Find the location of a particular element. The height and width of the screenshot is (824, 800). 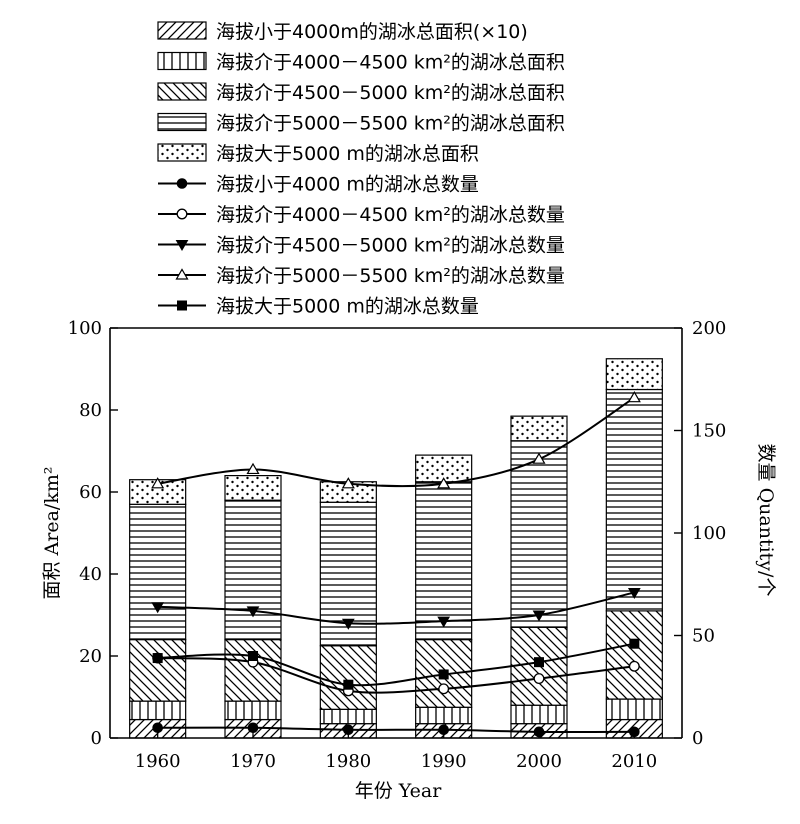

y-right-tick-label: 0 is located at coordinates (697, 738).